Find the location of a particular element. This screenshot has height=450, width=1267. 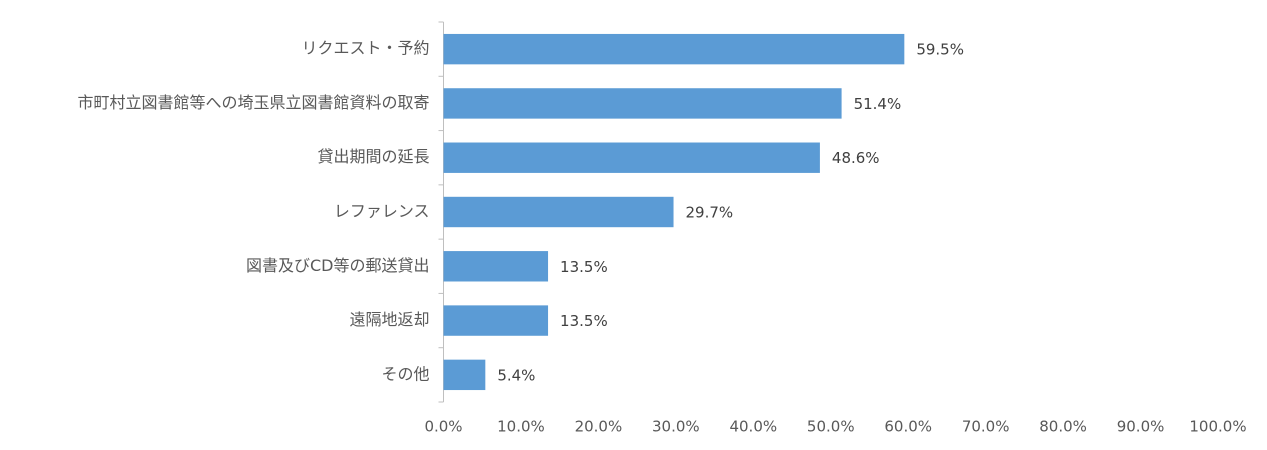

x-tick-label: 80.0% is located at coordinates (1063, 427).